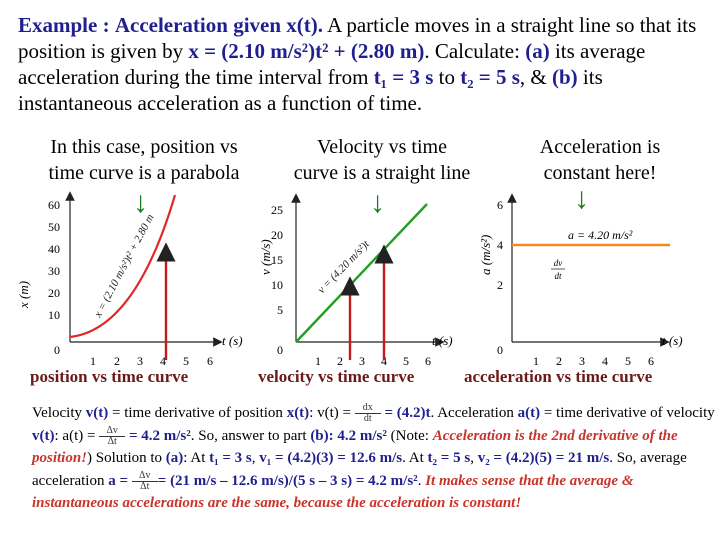 Image resolution: width=720 pixels, height=540 pixels. I want to click on fraction-top: dx, so click(367, 409).